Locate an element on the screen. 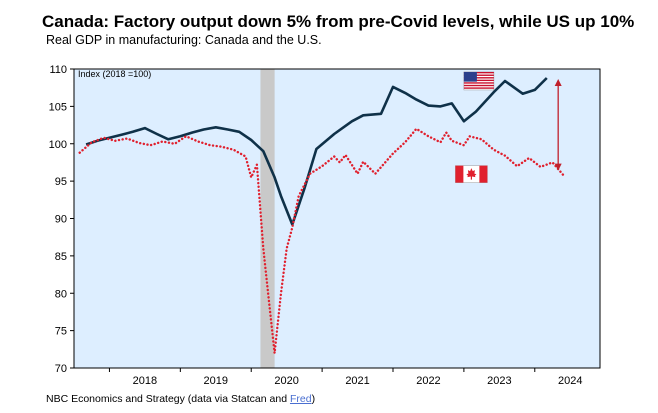 The image size is (658, 413). fred-link: Fred is located at coordinates (300, 399).